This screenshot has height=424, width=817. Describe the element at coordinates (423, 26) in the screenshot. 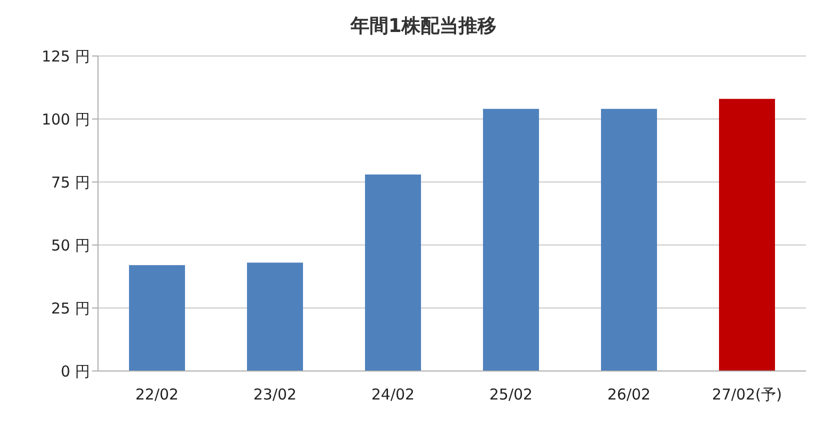

I see `chart-title: 年間1株配当推移` at that location.